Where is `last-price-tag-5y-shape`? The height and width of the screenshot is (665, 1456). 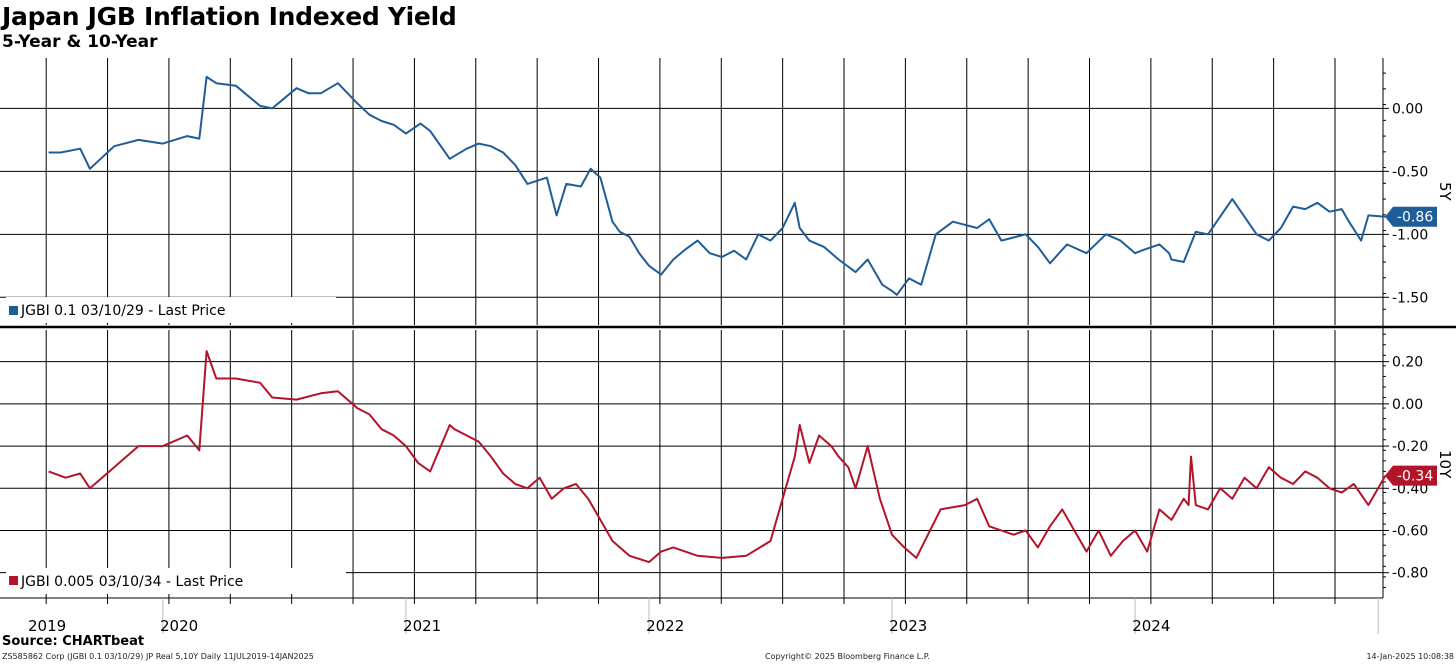
last-price-tag-5y-shape is located at coordinates (1411, 216).